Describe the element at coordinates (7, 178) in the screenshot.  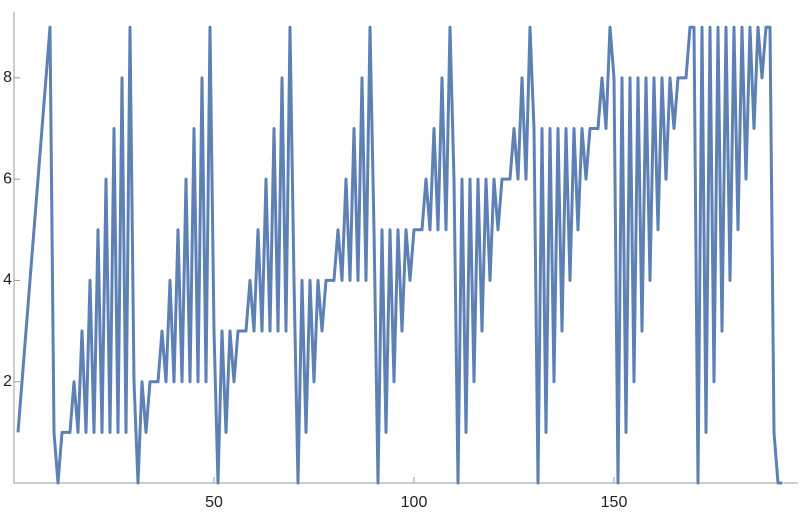
I see `y-tick-label: 6` at that location.